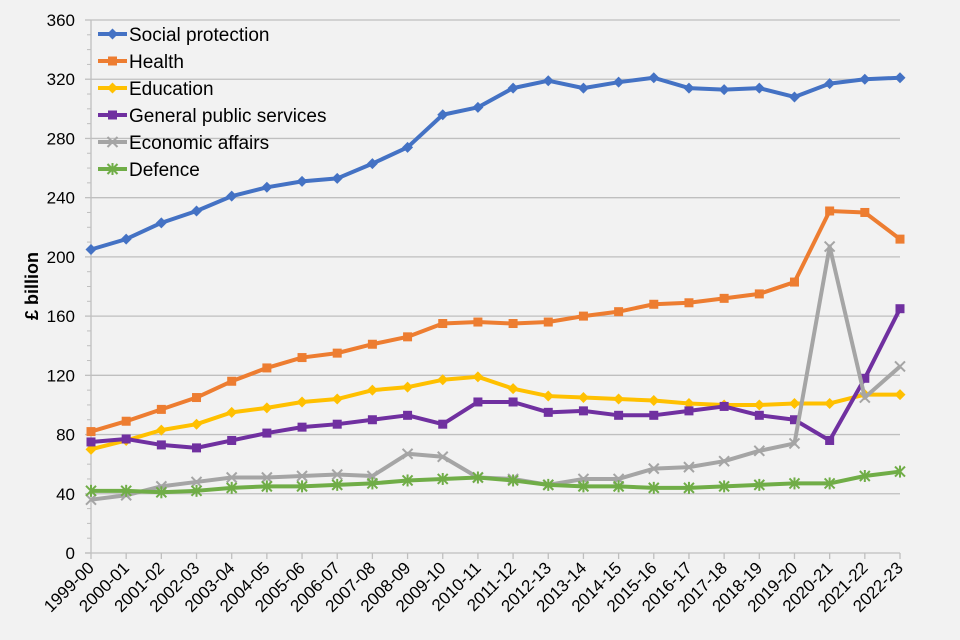  I want to click on legend-item-economic-affairs: Economic affairs, so click(183, 143).